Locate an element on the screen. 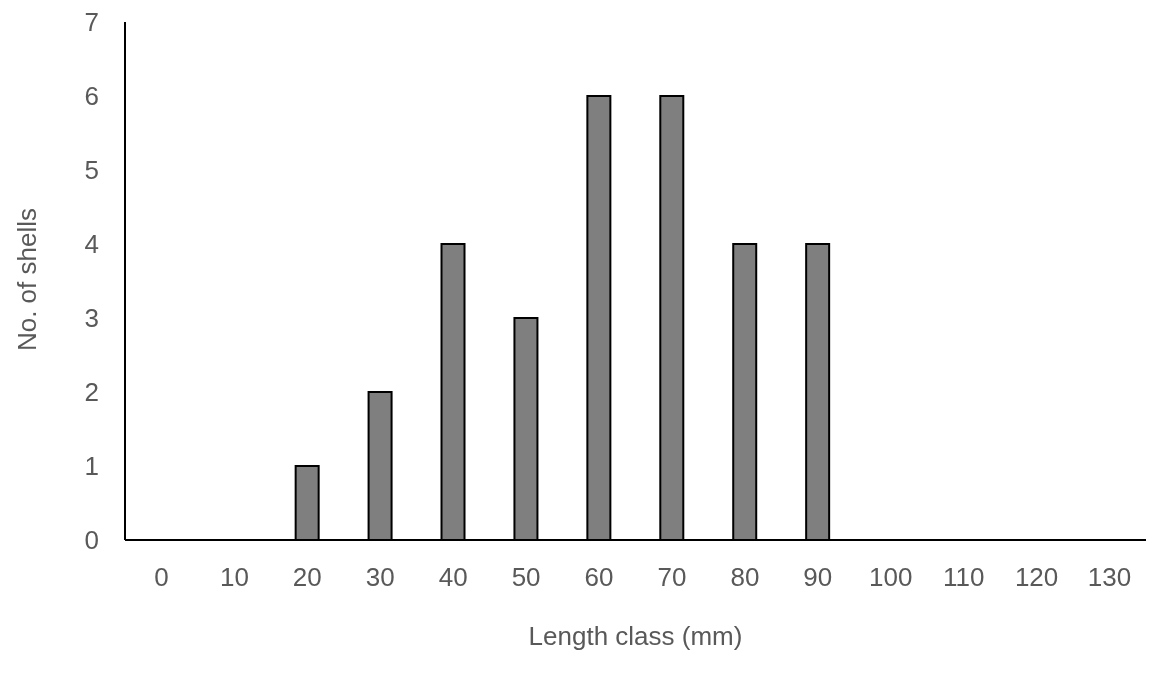  y-tick-label: 1 is located at coordinates (91, 466).